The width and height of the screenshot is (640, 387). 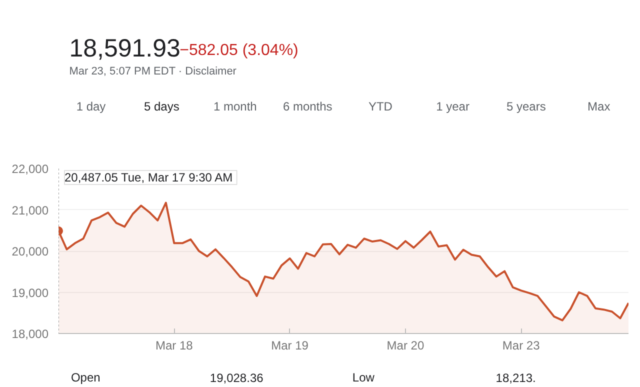 I want to click on text: Mar 23, 5:07 PM EDT · Disclaimer, so click(x=153, y=72).